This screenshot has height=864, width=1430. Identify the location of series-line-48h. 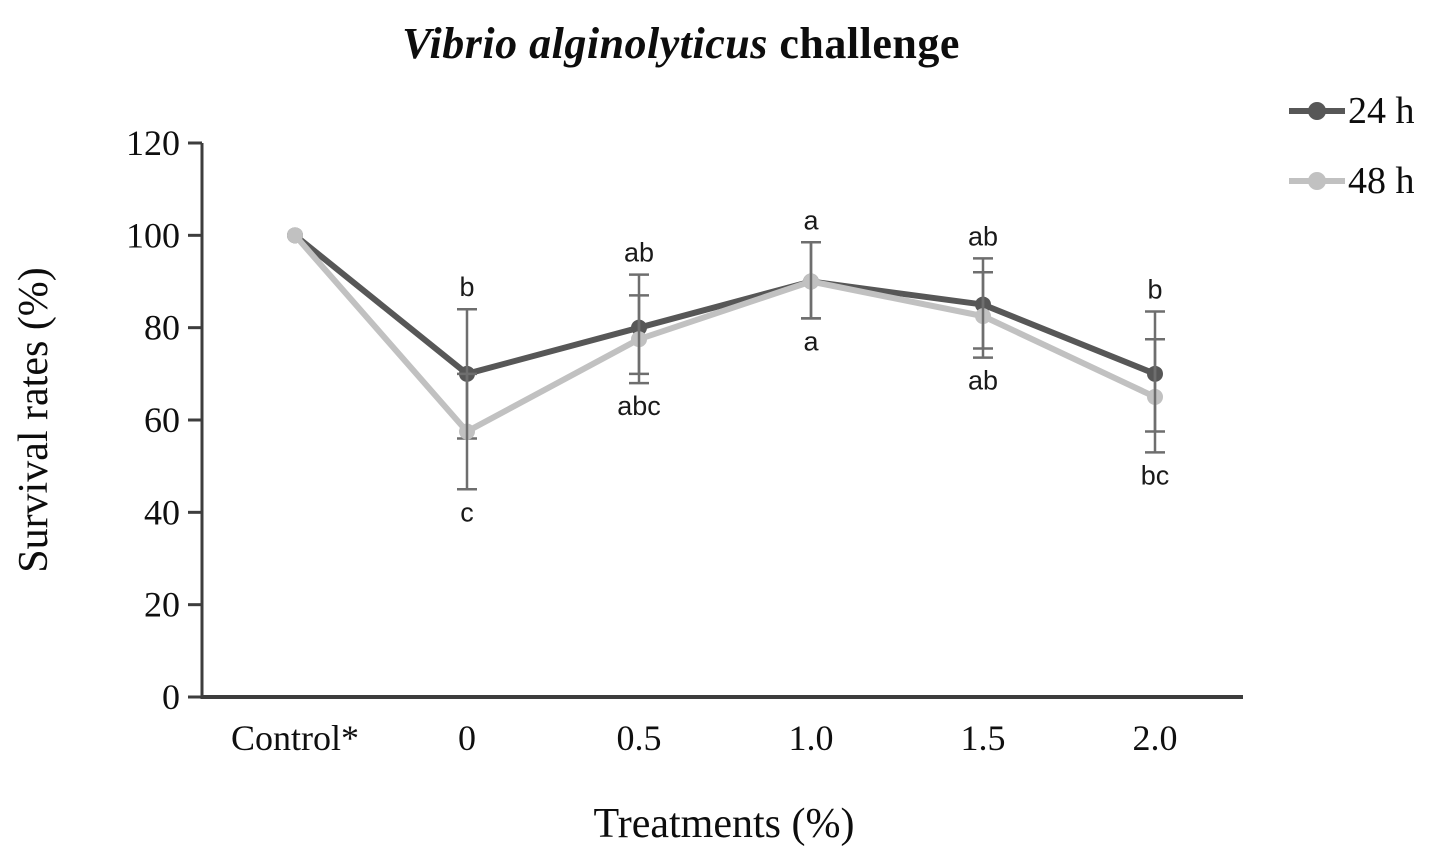
(725, 333).